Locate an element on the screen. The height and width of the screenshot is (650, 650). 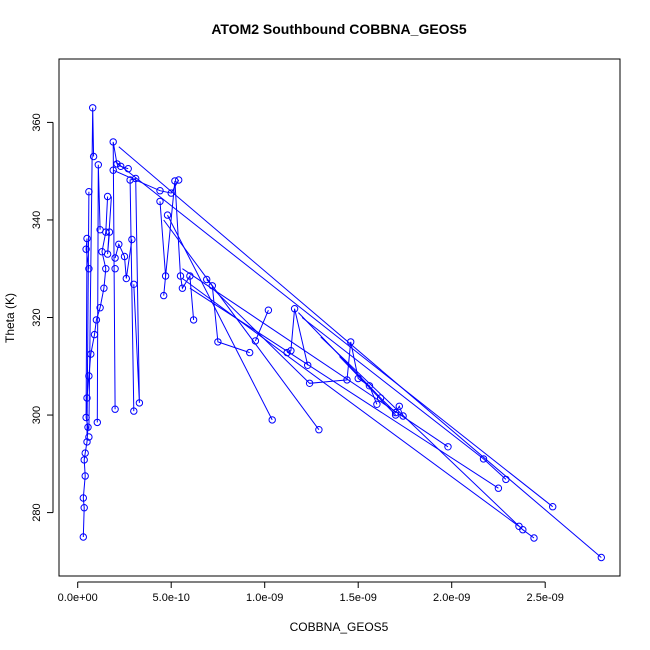
x-tick-label: 1.5e-09 is located at coordinates (358, 598).